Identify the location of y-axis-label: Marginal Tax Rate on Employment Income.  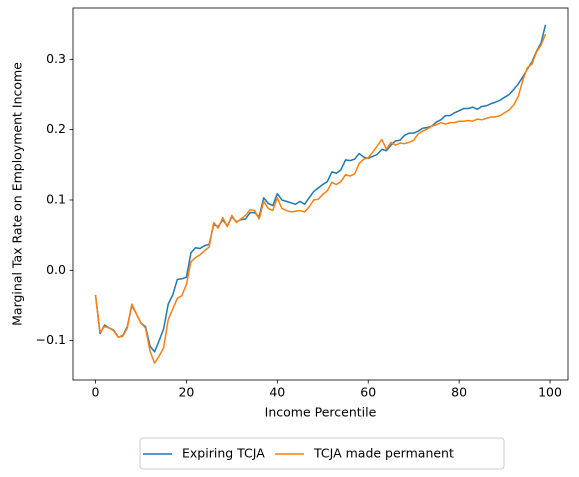
(17, 194).